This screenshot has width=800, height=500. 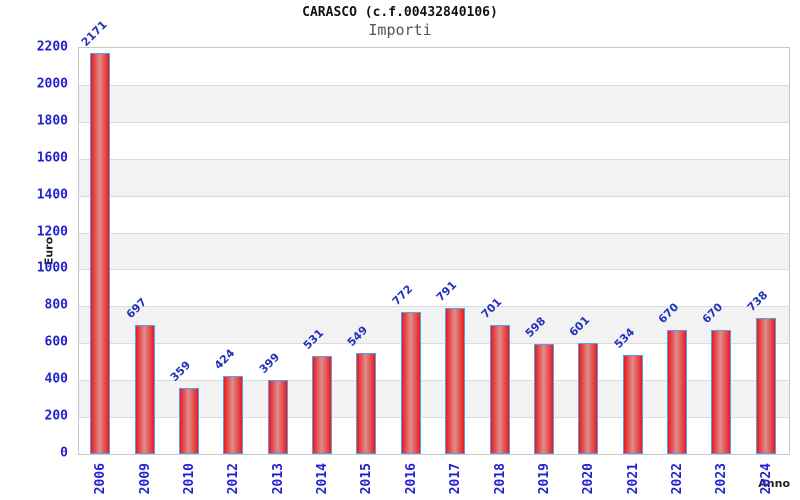 I want to click on bar-column: 549 2015, so click(x=367, y=271).